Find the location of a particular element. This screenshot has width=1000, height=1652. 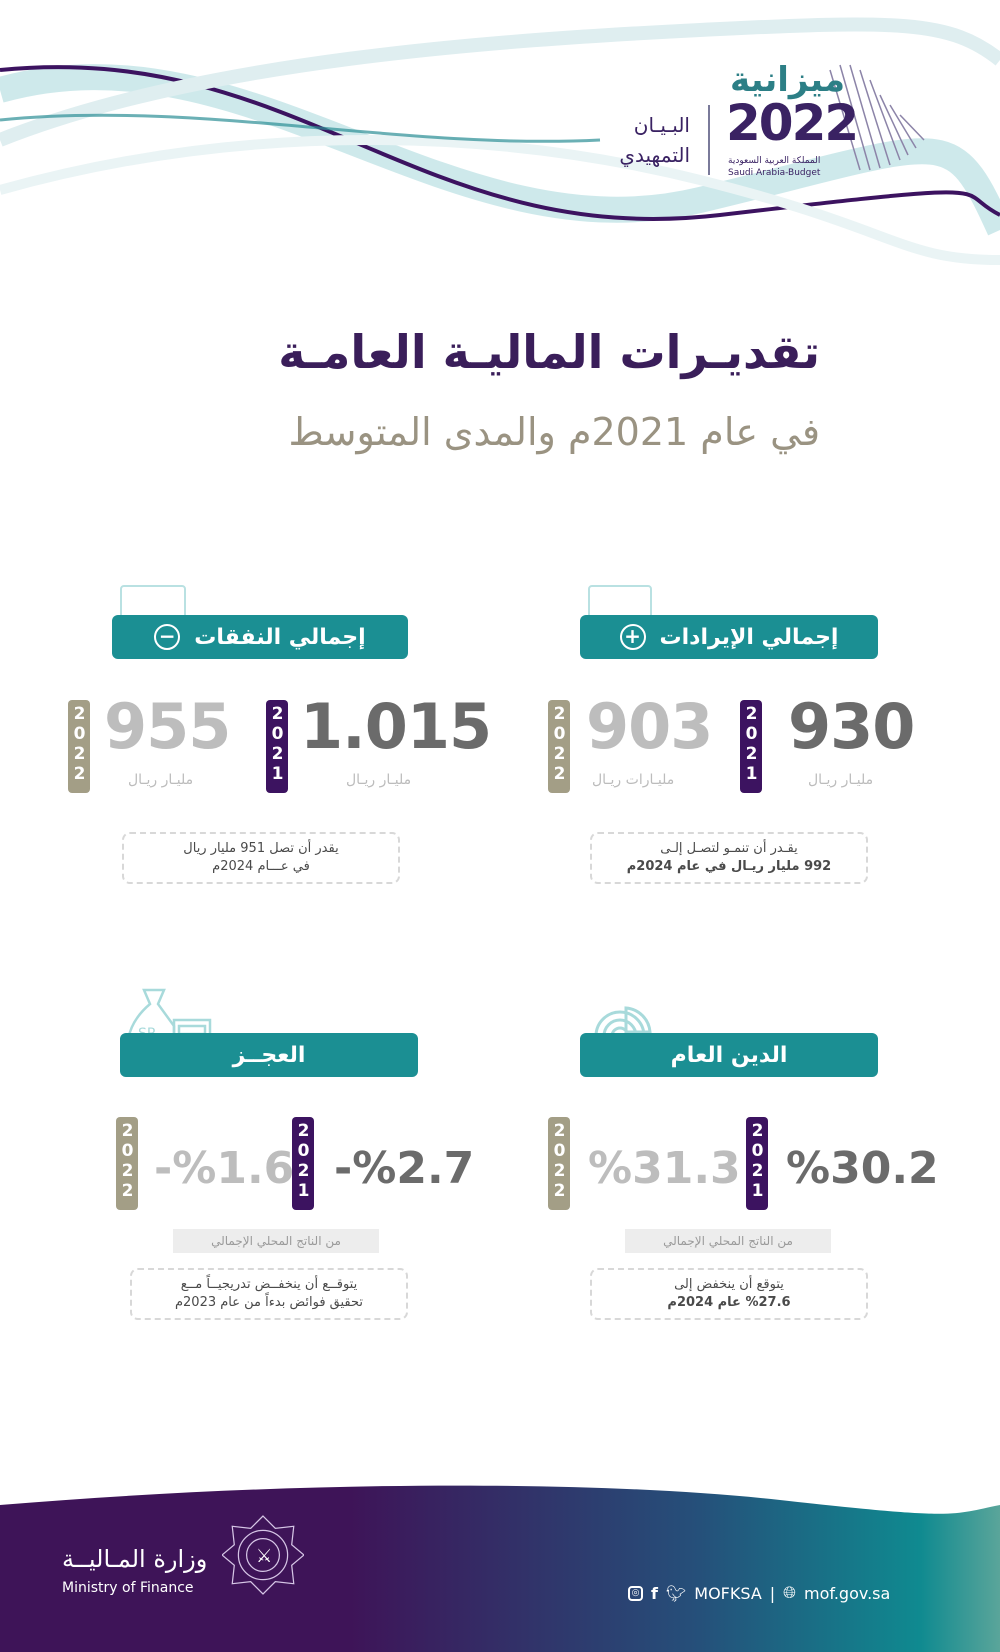

note-line: يتوقع أن ينخفض إلى is located at coordinates (729, 1284).